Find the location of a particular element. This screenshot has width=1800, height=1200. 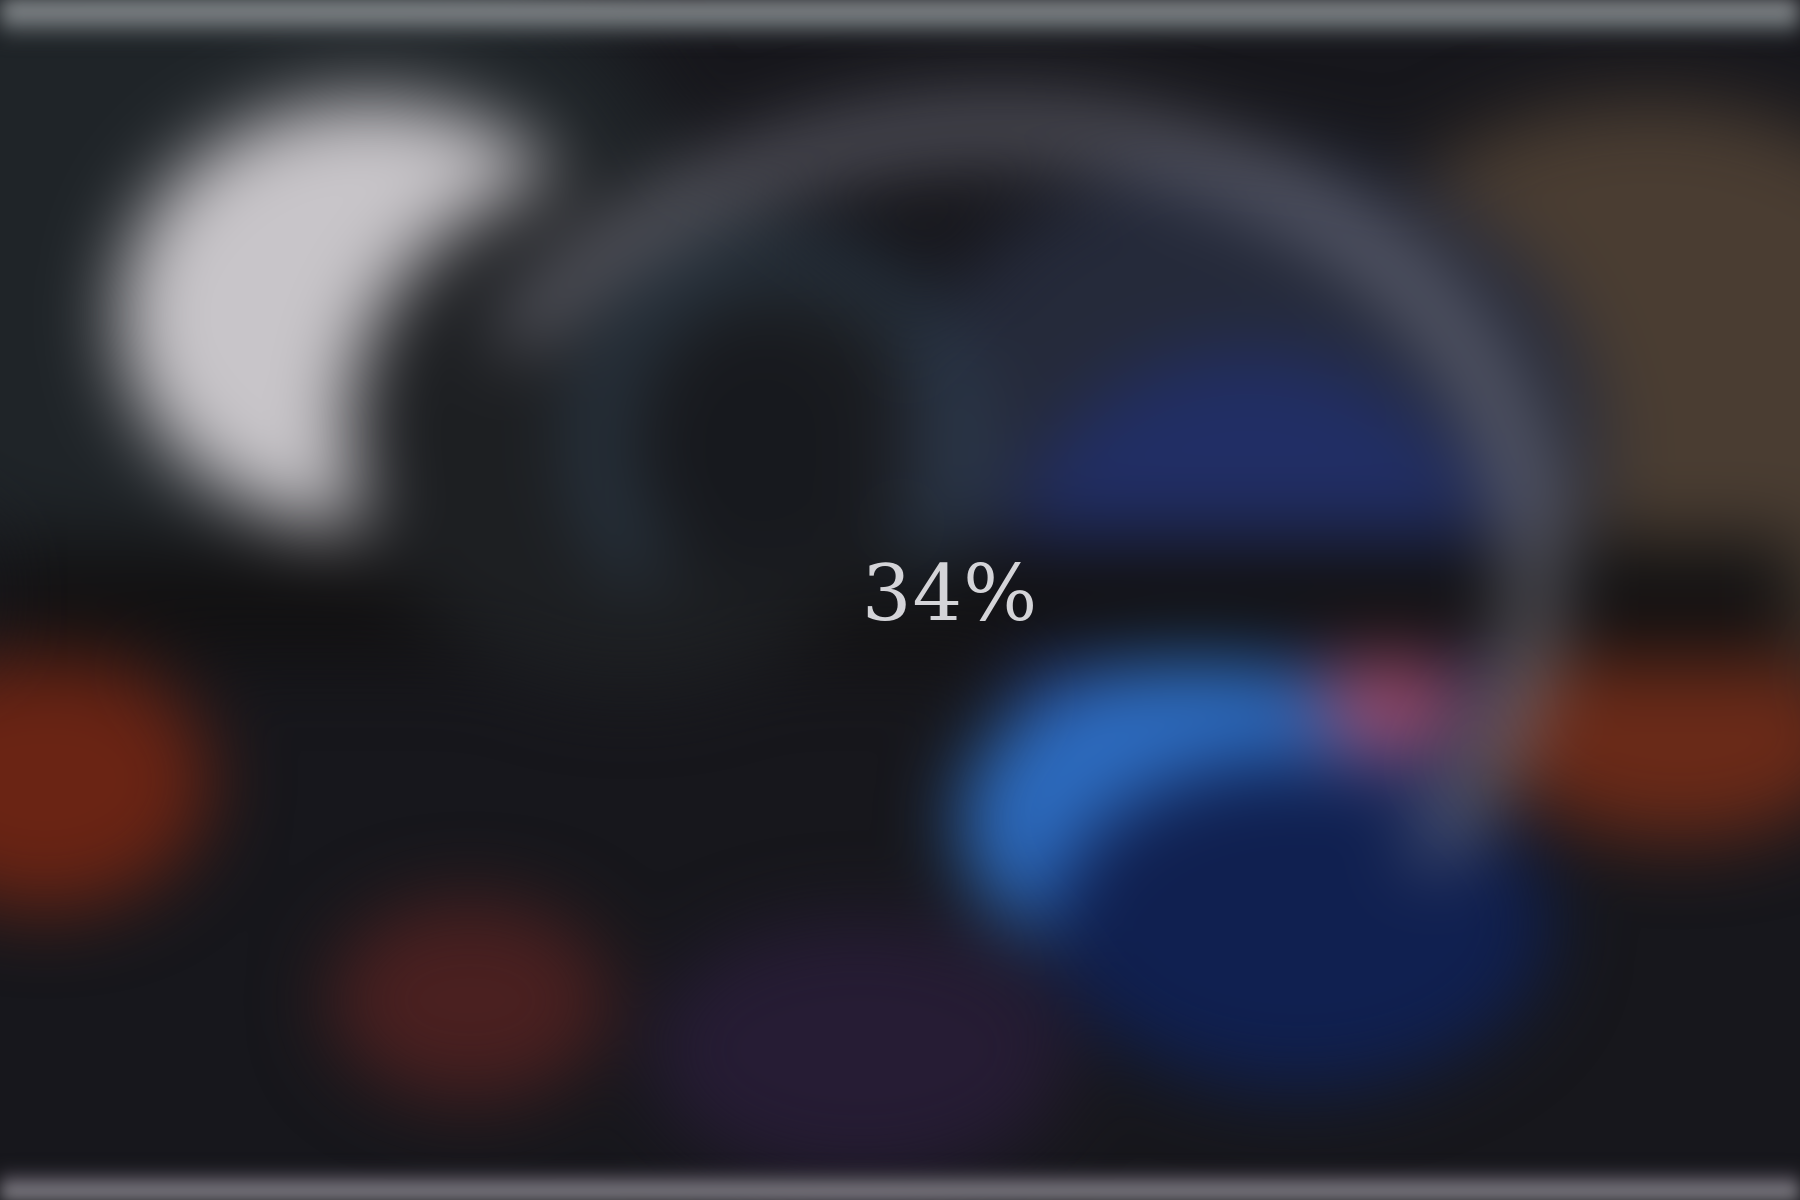

loading-progress-text: 34% is located at coordinates (950, 594).